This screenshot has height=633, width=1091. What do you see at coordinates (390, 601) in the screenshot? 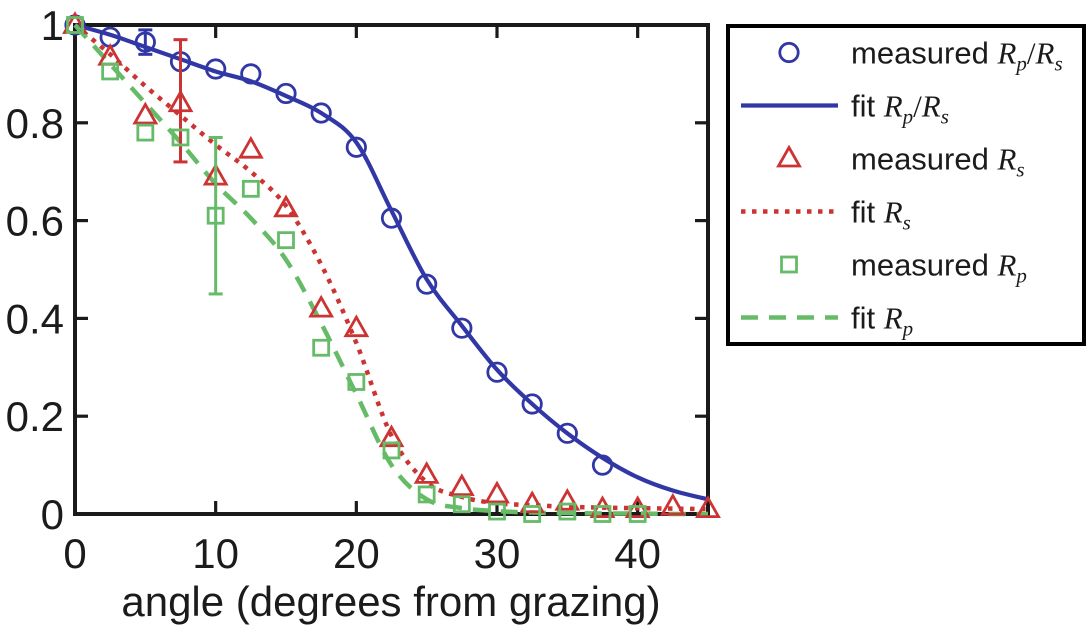
I see `x-axis-label: angle (degrees from grazing)` at bounding box center [390, 601].